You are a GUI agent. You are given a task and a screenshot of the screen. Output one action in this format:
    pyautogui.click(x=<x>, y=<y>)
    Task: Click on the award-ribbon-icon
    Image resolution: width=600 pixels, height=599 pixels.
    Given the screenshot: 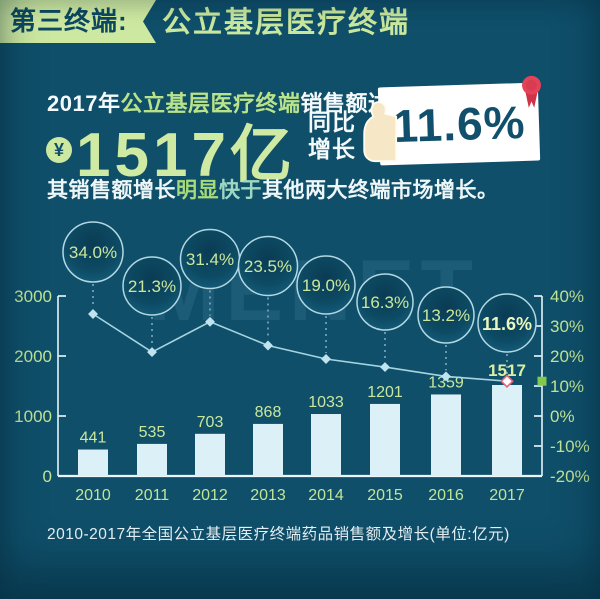 What is the action you would take?
    pyautogui.click(x=531, y=95)
    